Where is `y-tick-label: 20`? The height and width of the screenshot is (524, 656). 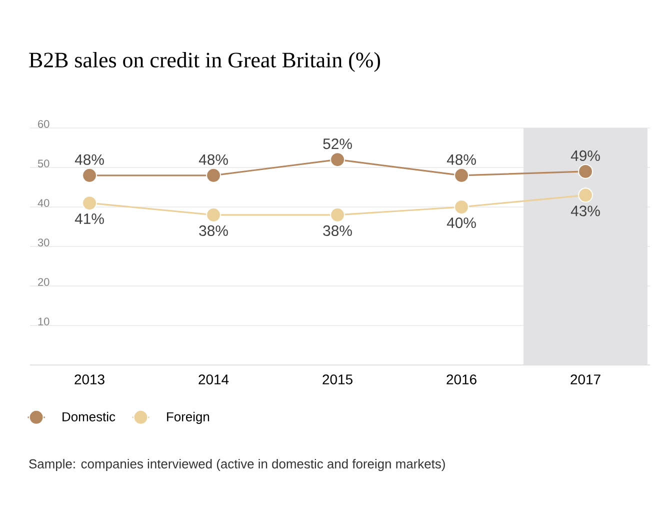
y-tick-label: 20 is located at coordinates (44, 282).